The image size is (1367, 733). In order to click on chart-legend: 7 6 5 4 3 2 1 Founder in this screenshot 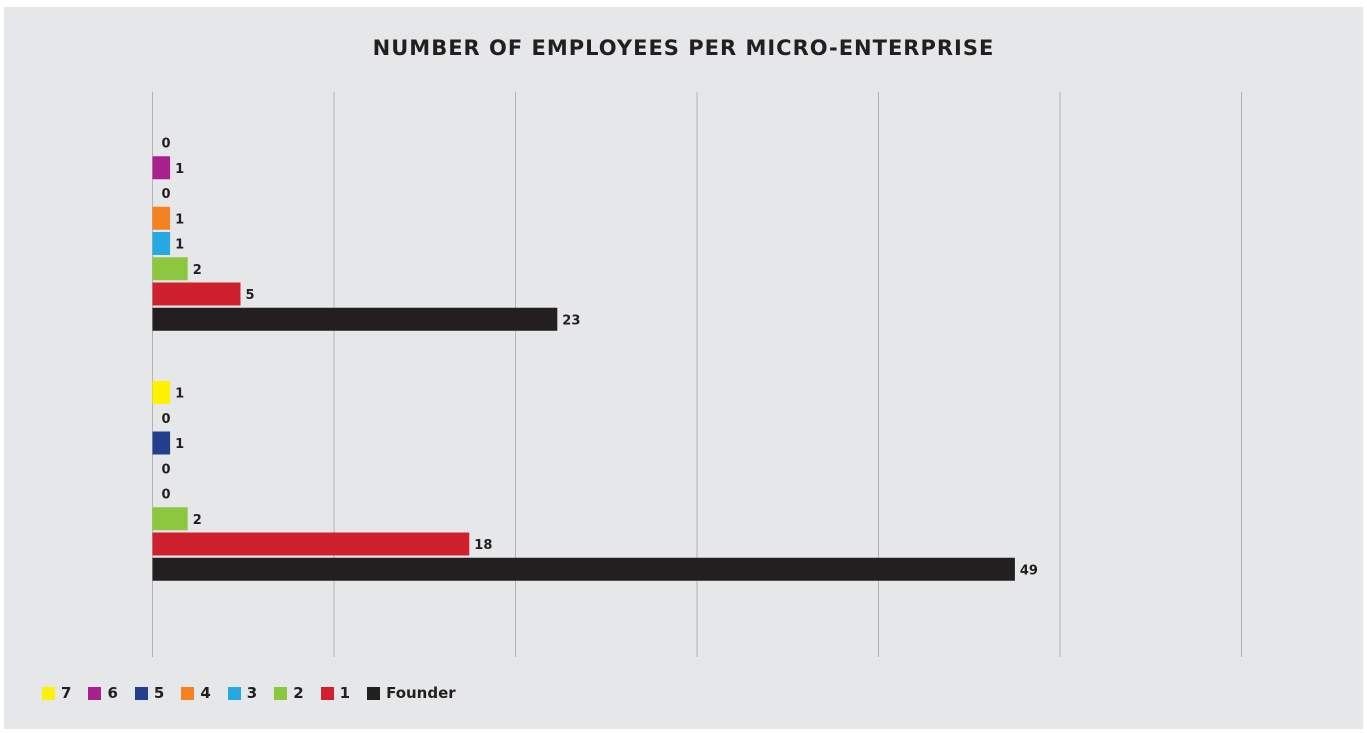, I will do `click(257, 693)`.